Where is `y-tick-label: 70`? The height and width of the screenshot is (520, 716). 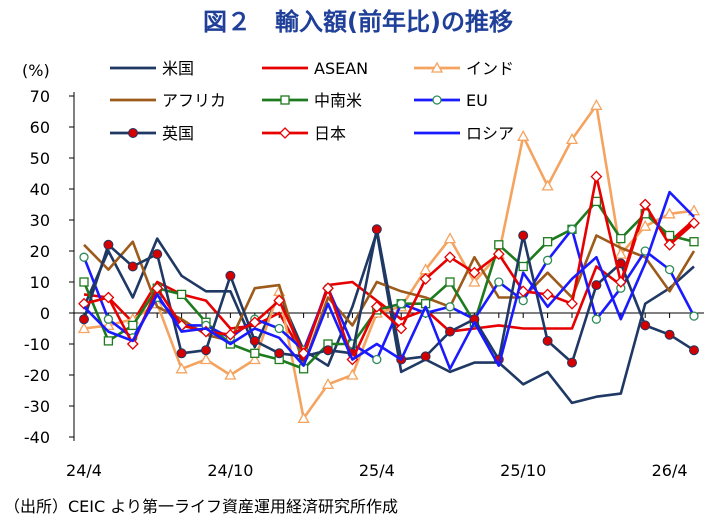 y-tick-label: 70 is located at coordinates (40, 96).